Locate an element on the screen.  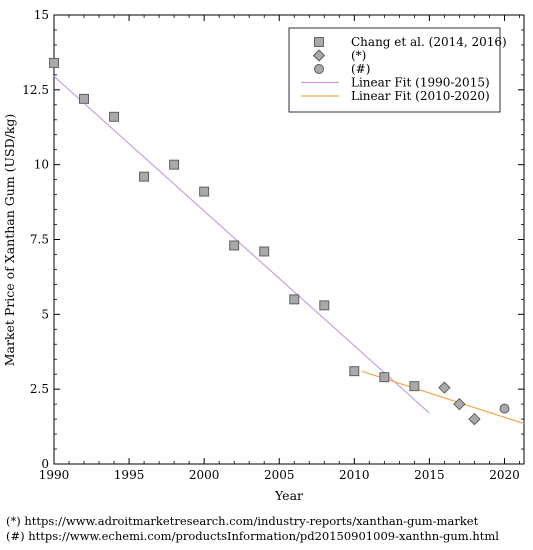
y-tick-label: 10 is located at coordinates (41, 165).